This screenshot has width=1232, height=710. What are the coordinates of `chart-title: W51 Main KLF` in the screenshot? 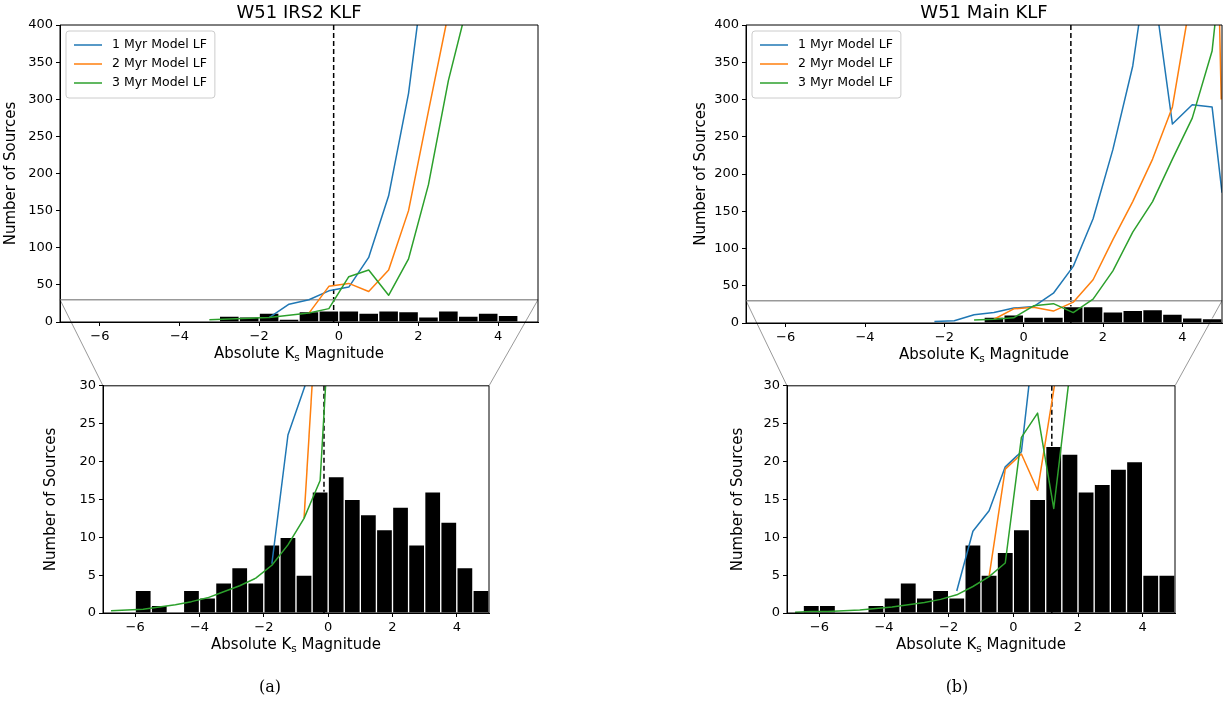 It's located at (984, 11).